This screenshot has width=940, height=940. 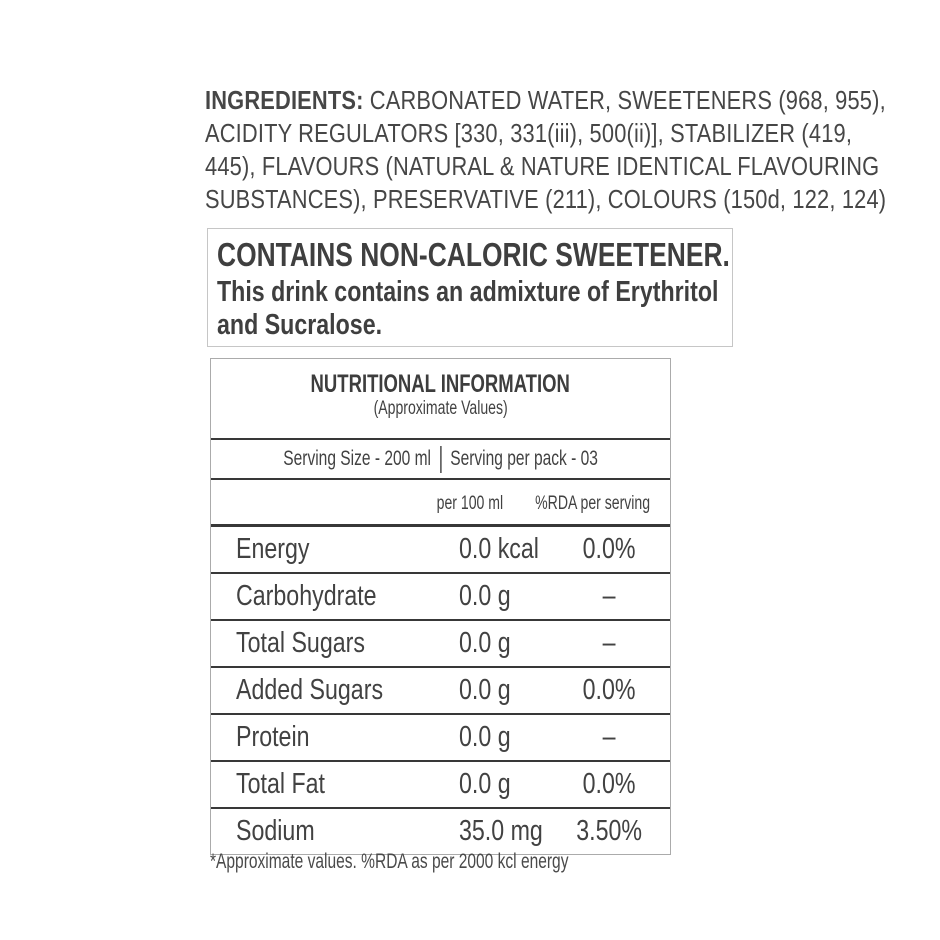 What do you see at coordinates (280, 784) in the screenshot?
I see `nutrient-name-cell: Total Fat` at bounding box center [280, 784].